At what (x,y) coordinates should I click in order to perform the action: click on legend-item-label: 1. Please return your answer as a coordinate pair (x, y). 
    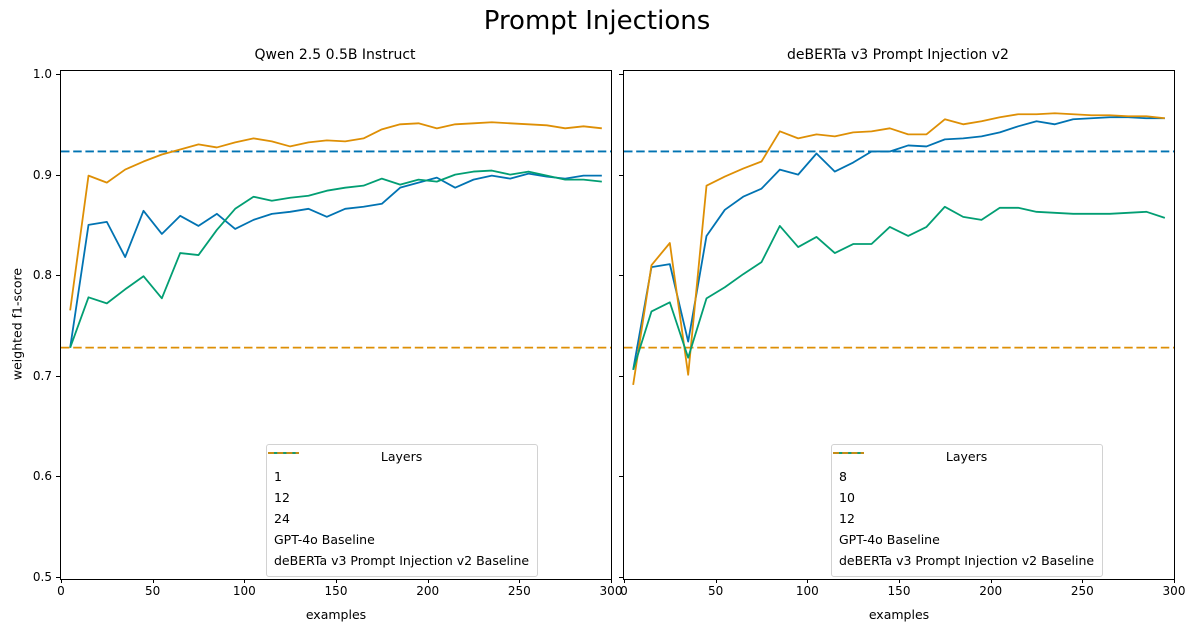
    Looking at the image, I should click on (278, 476).